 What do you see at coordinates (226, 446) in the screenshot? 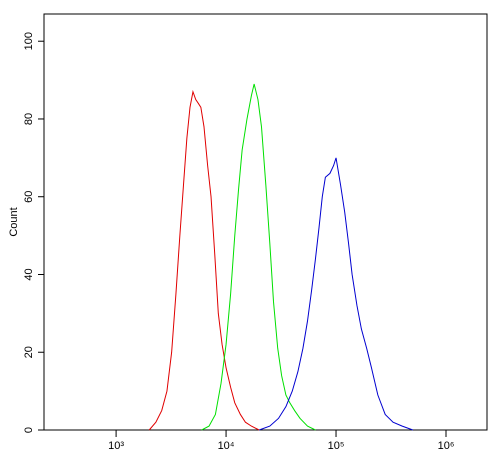
I see `x-tick-label: 10⁴` at bounding box center [226, 446].